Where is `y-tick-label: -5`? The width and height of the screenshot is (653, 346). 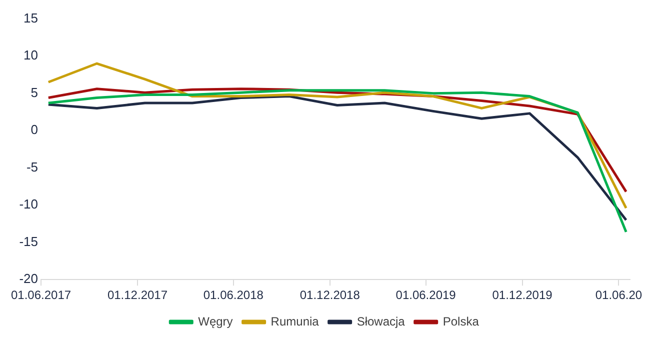
y-tick-label: -5 is located at coordinates (32, 166).